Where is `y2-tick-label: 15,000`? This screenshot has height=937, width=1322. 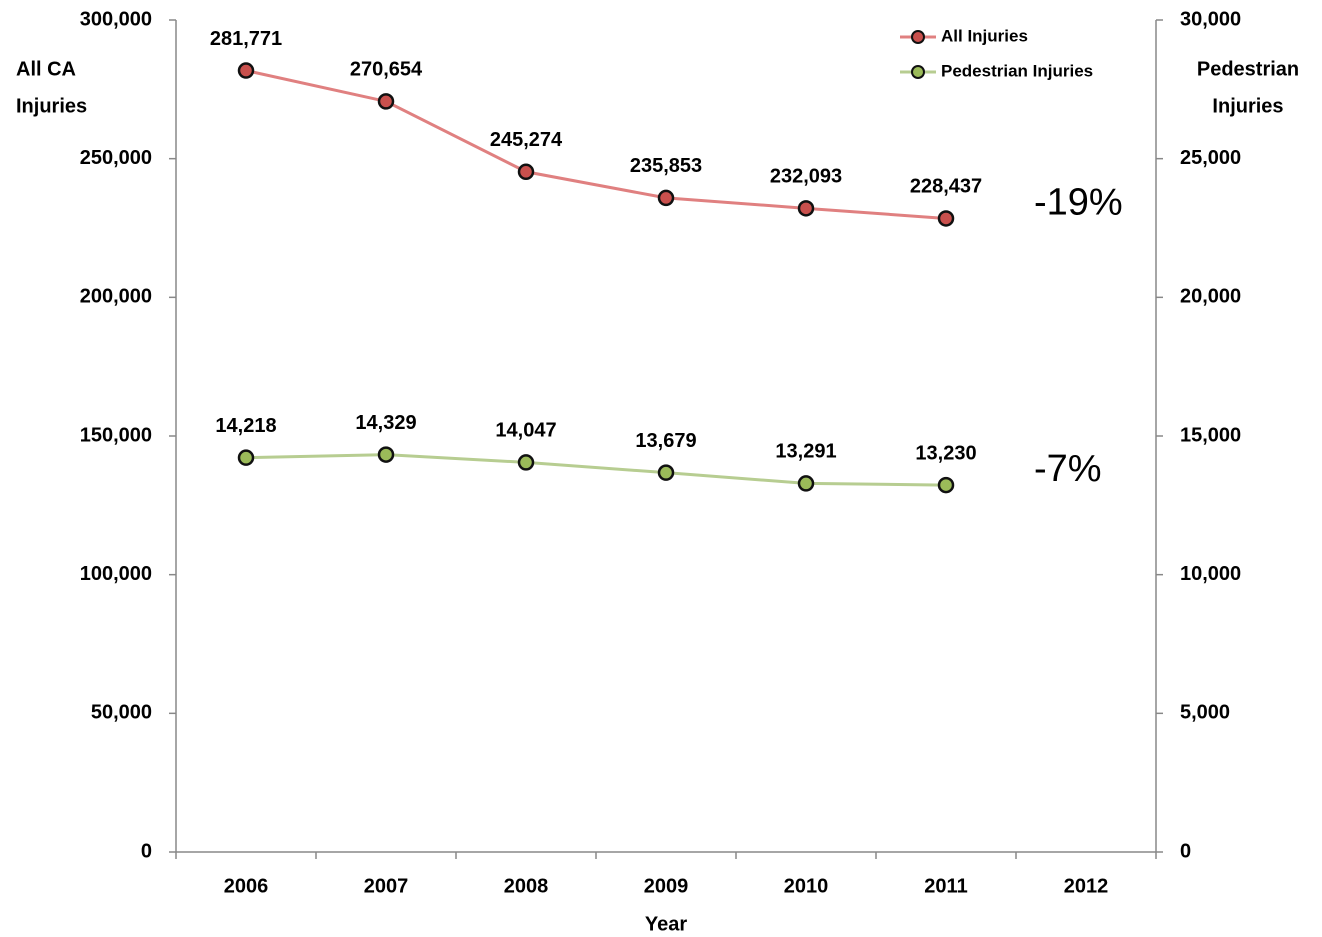 y2-tick-label: 15,000 is located at coordinates (1210, 435).